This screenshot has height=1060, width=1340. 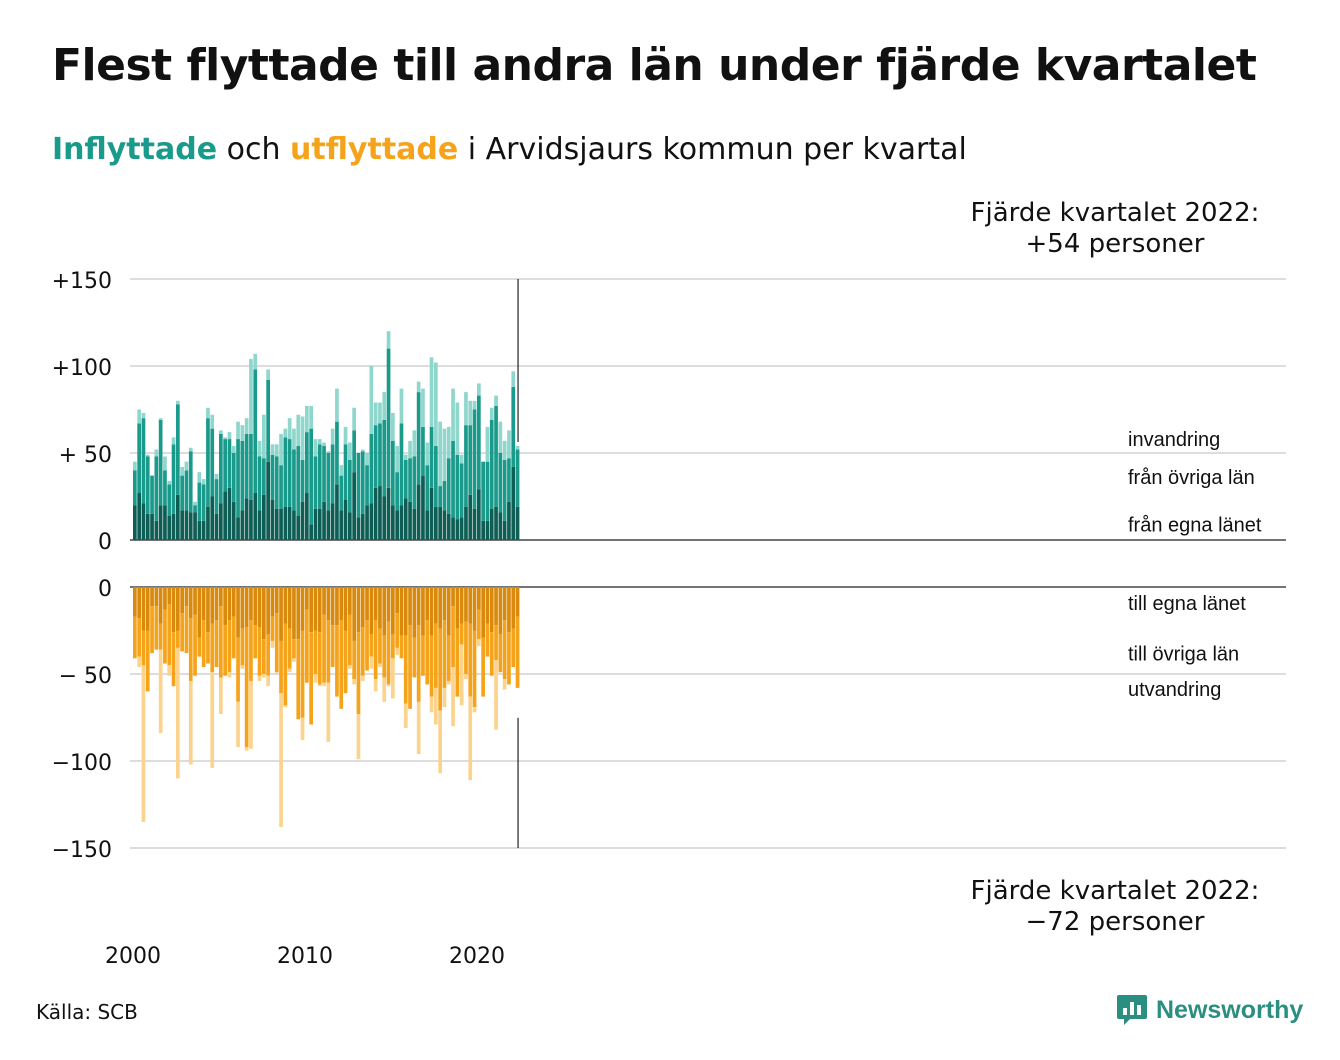 What do you see at coordinates (1183, 654) in the screenshot?
I see `series-label-outflow: till övriga län` at bounding box center [1183, 654].